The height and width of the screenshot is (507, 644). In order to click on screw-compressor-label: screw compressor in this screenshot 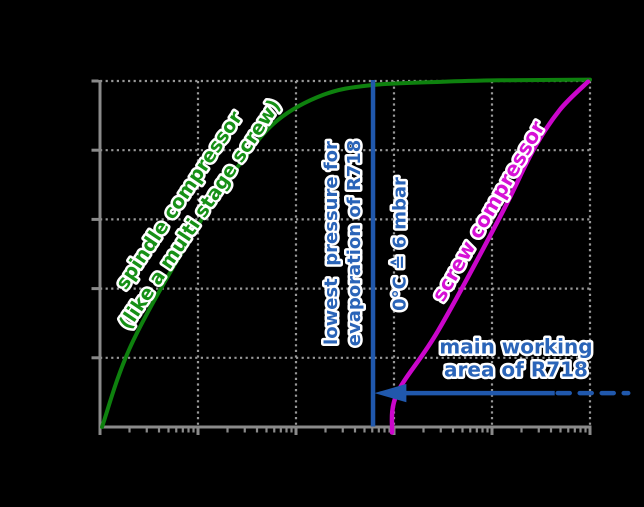, I will do `click(488, 211)`.